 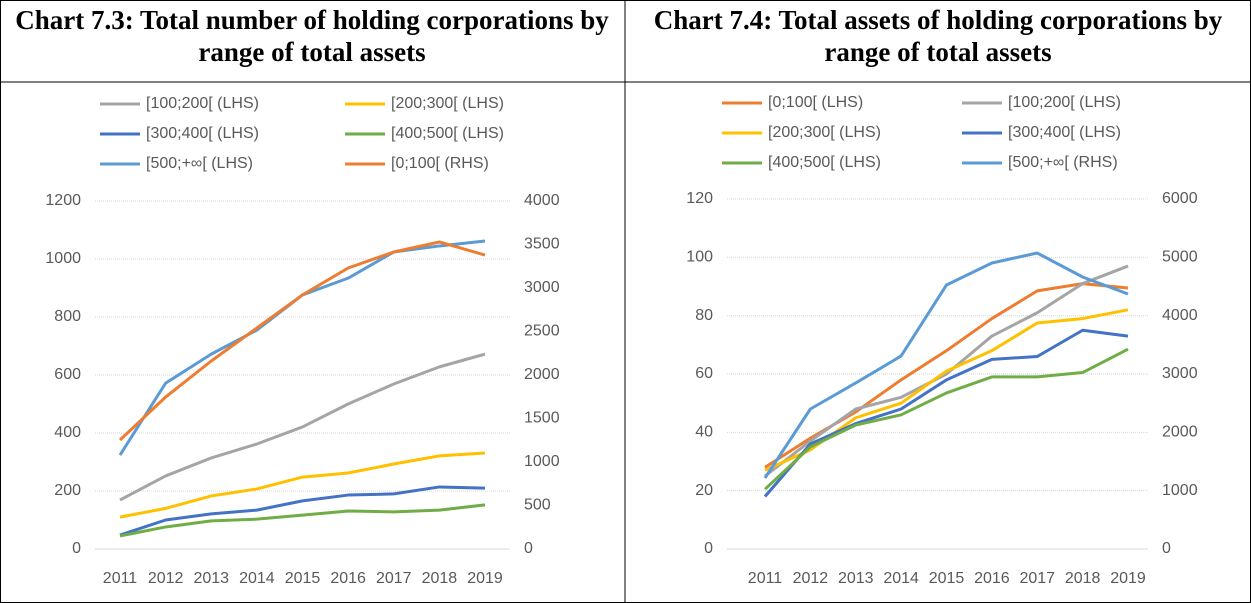 I want to click on legend-label: [0;100[ (LHS), so click(x=815, y=102).